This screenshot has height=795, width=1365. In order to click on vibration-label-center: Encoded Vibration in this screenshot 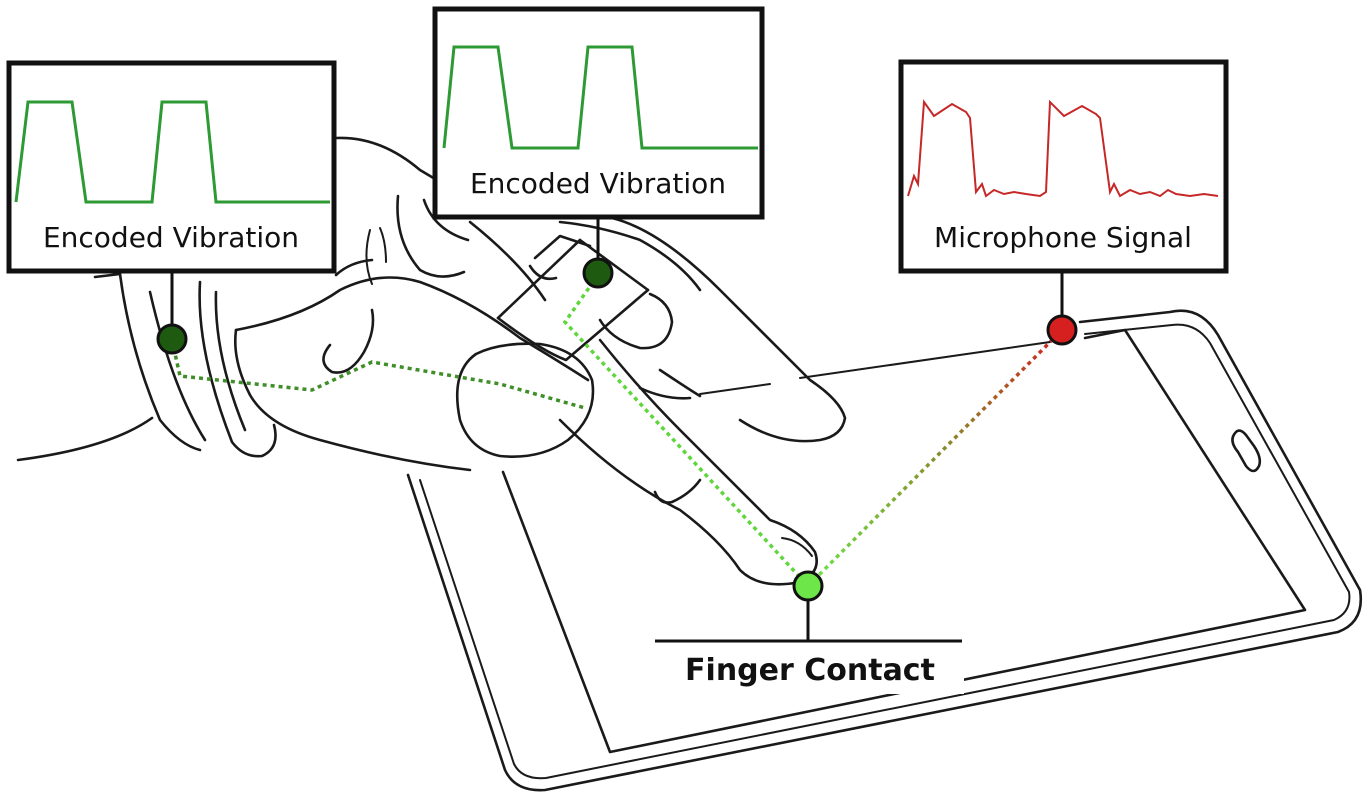, I will do `click(598, 183)`.